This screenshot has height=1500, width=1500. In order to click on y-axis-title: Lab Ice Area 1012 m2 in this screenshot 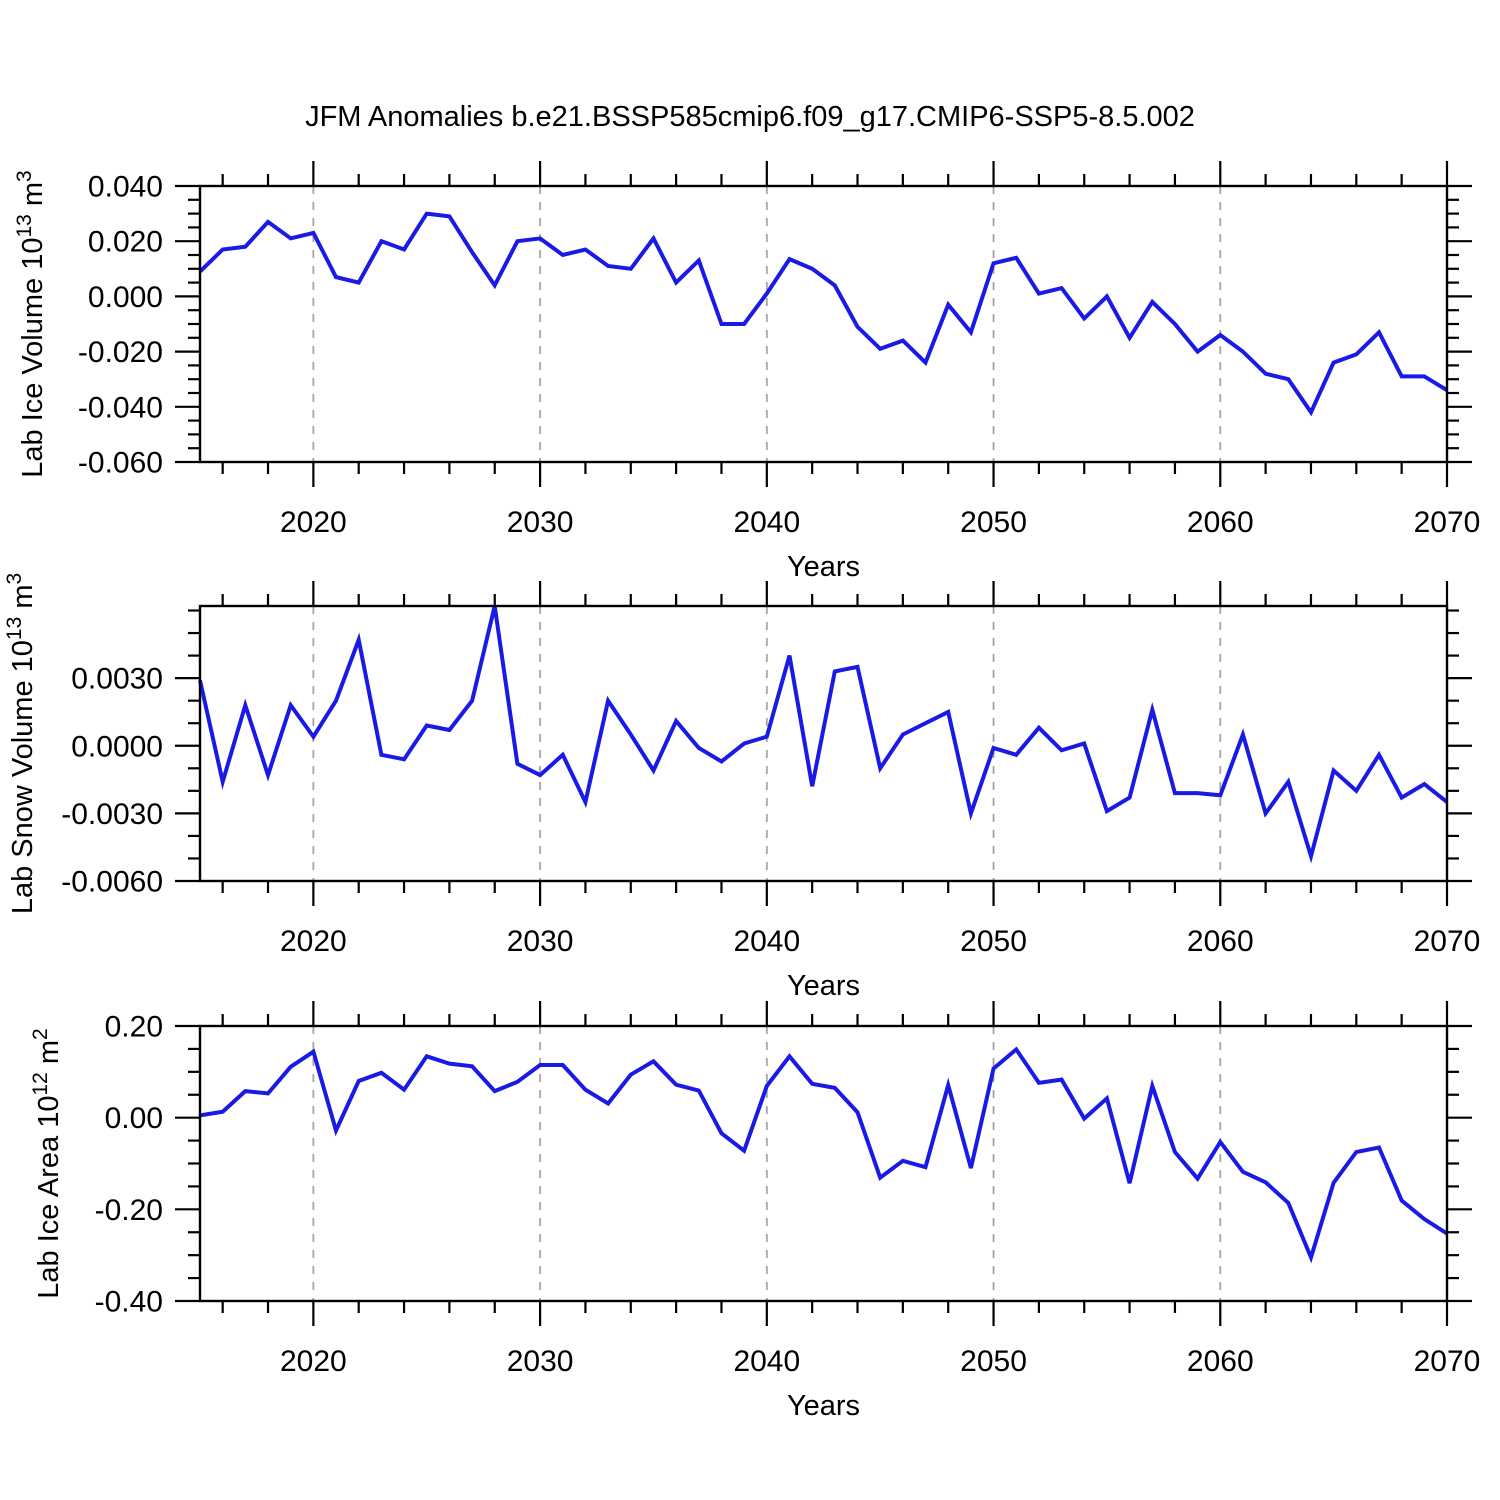, I will do `click(47, 1163)`.